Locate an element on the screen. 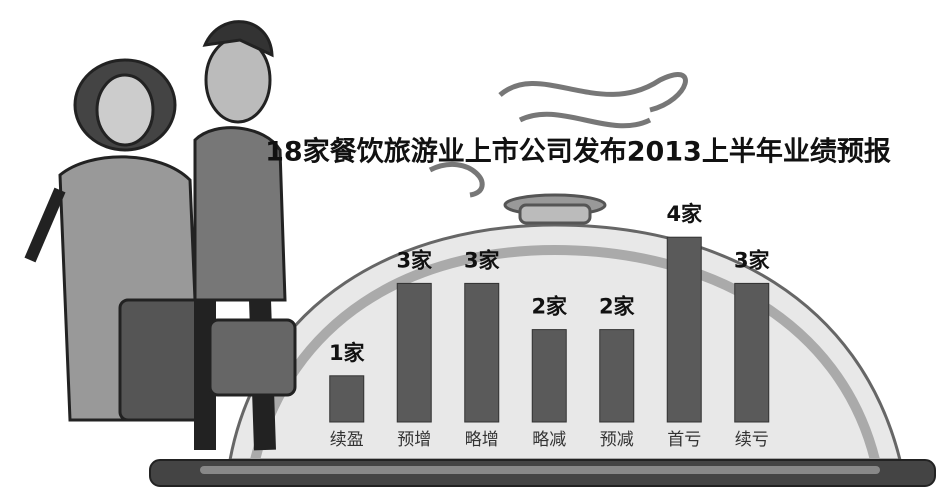 The width and height of the screenshot is (945, 493). value-label: 1家 is located at coordinates (347, 353).